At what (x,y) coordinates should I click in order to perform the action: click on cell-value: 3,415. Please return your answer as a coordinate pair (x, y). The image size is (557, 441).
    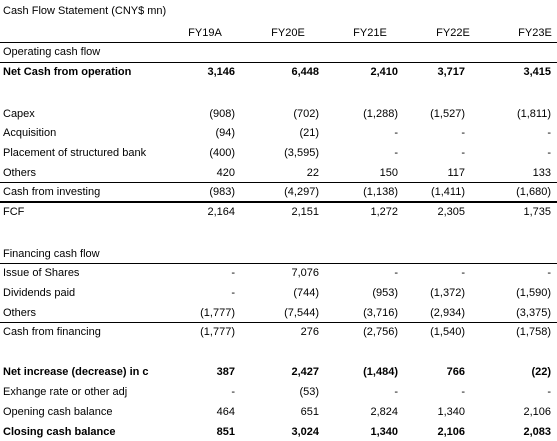
    Looking at the image, I should click on (537, 72).